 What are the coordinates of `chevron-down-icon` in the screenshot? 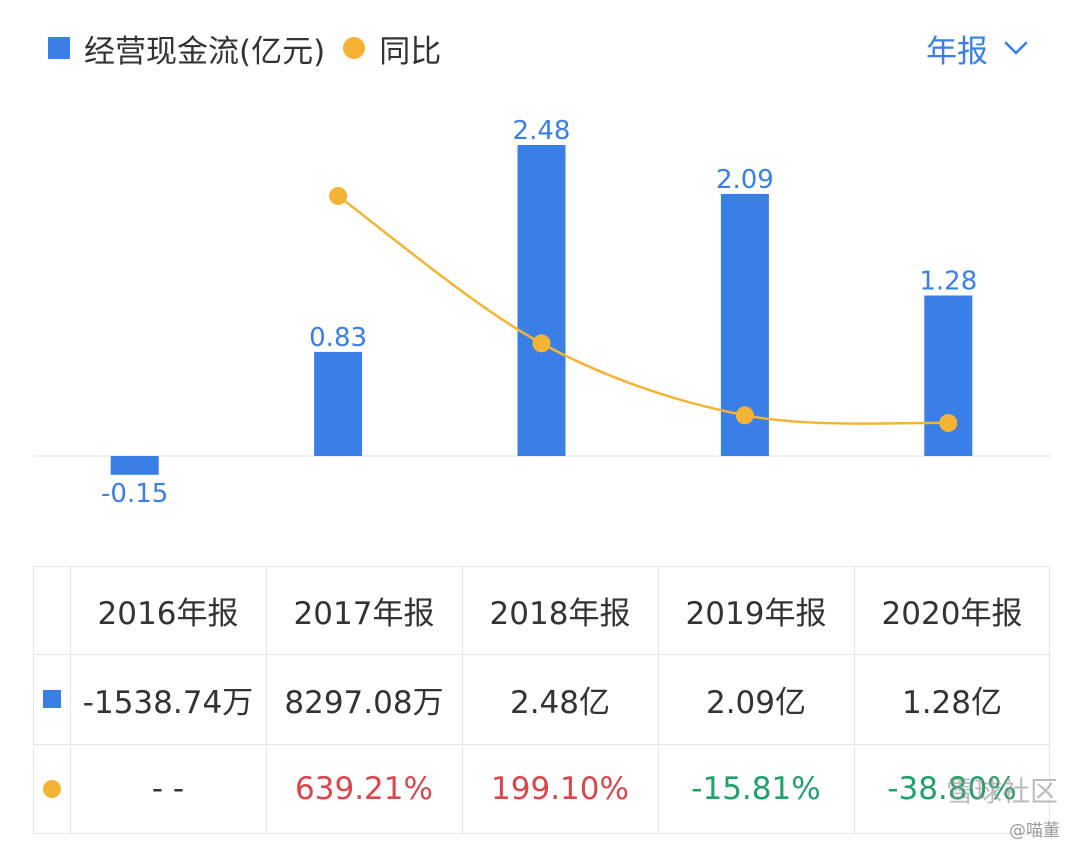 It's located at (1016, 48).